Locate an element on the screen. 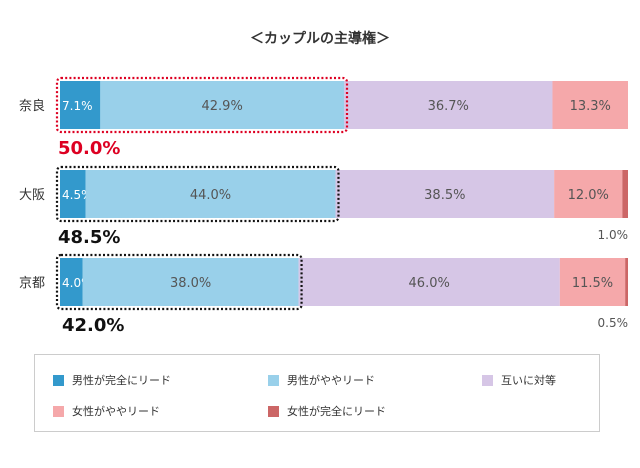 This screenshot has width=640, height=468. category-label: 京都 is located at coordinates (32, 283).